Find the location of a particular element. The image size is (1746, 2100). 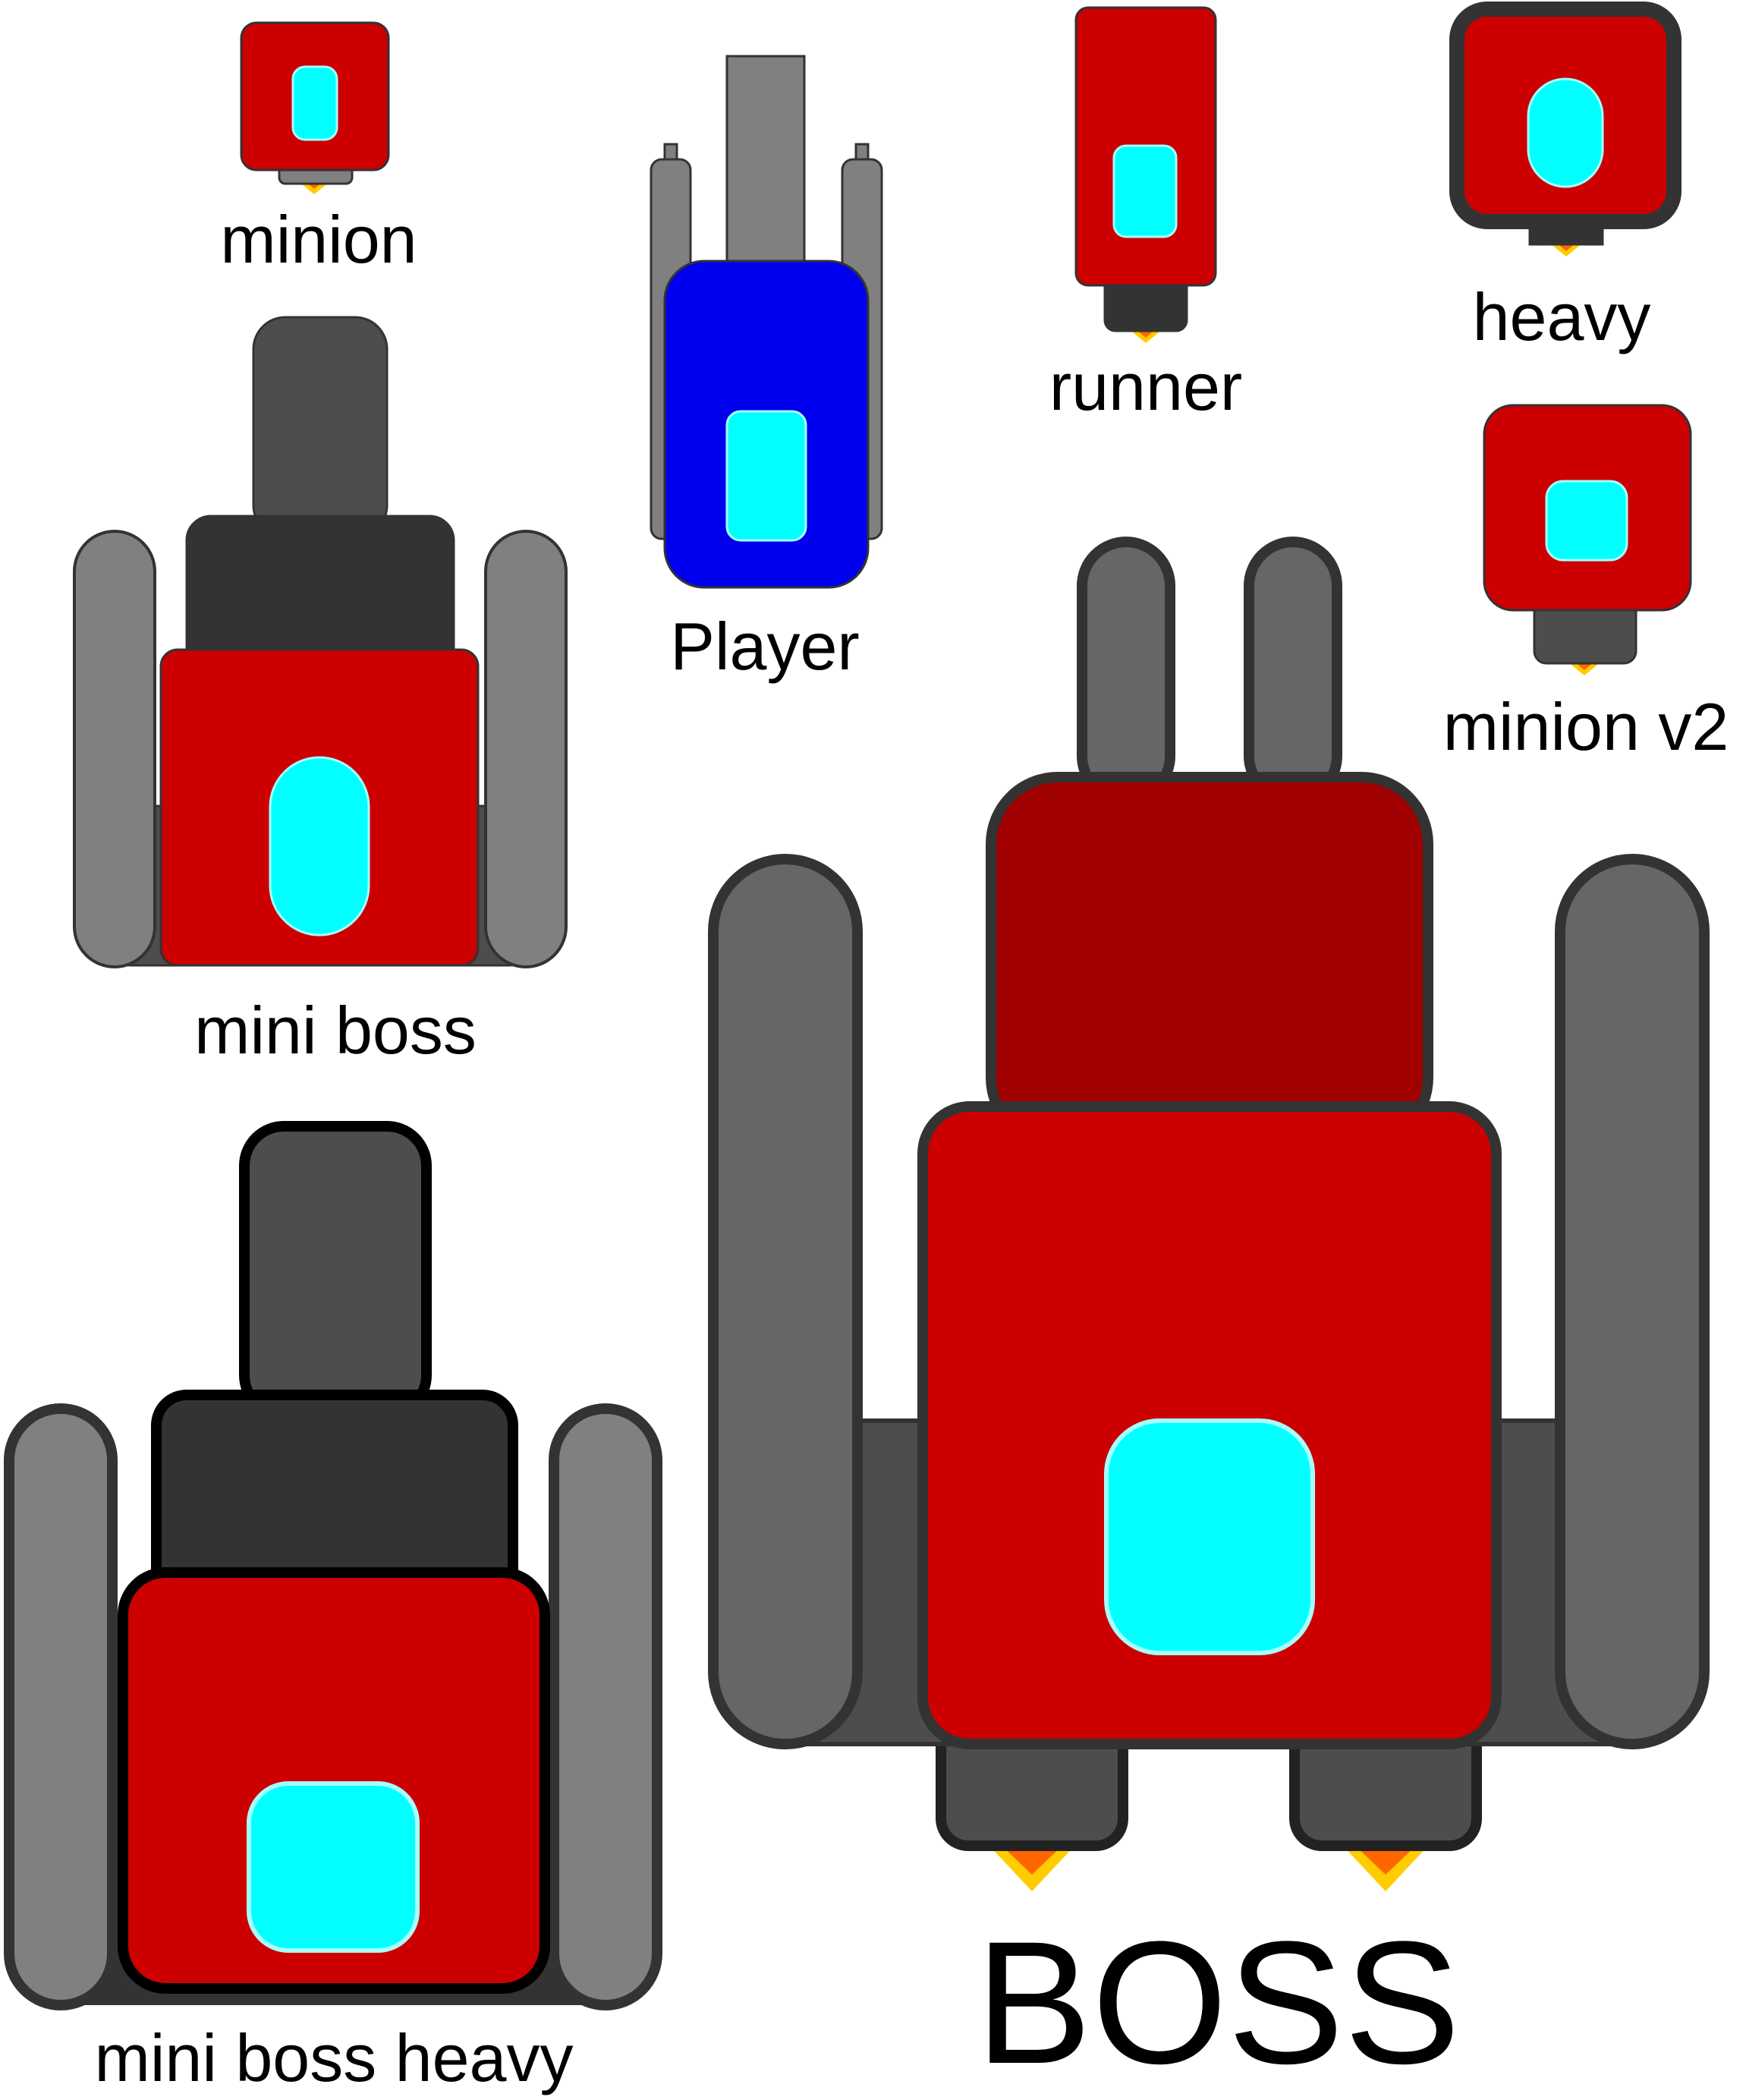

minion-v2-label: minion v2 is located at coordinates (1586, 727).